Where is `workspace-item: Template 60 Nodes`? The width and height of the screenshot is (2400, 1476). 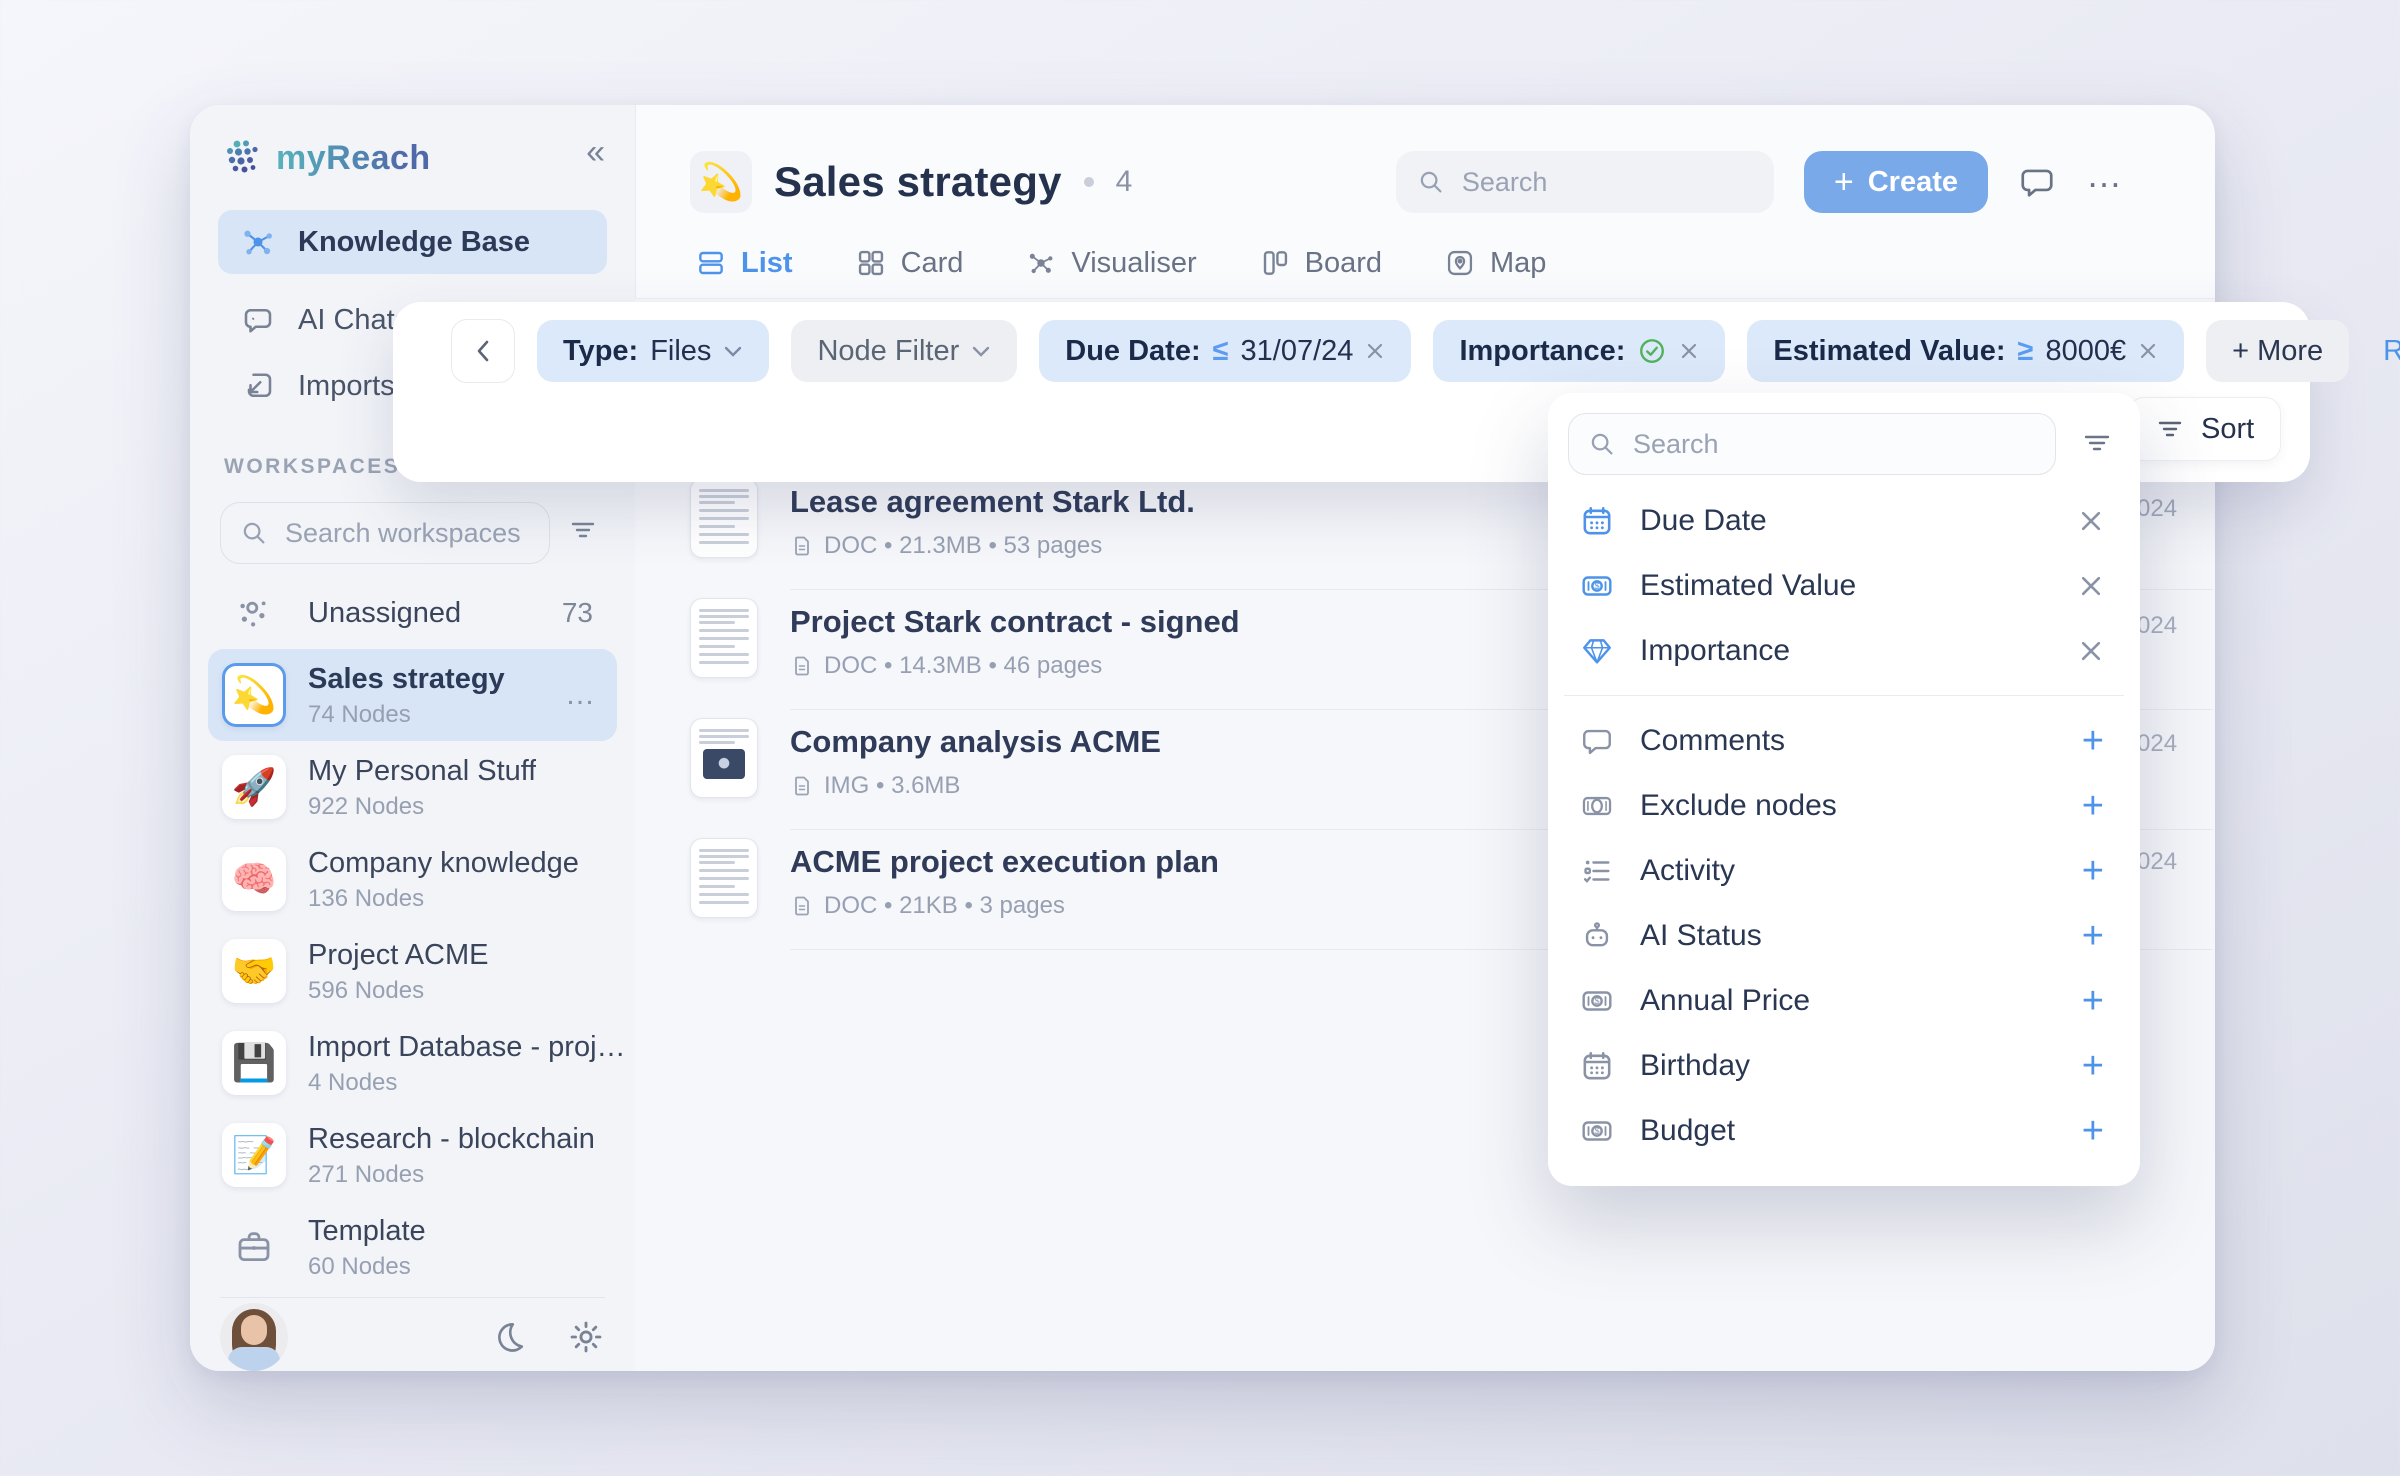 workspace-item: Template 60 Nodes is located at coordinates (412, 1247).